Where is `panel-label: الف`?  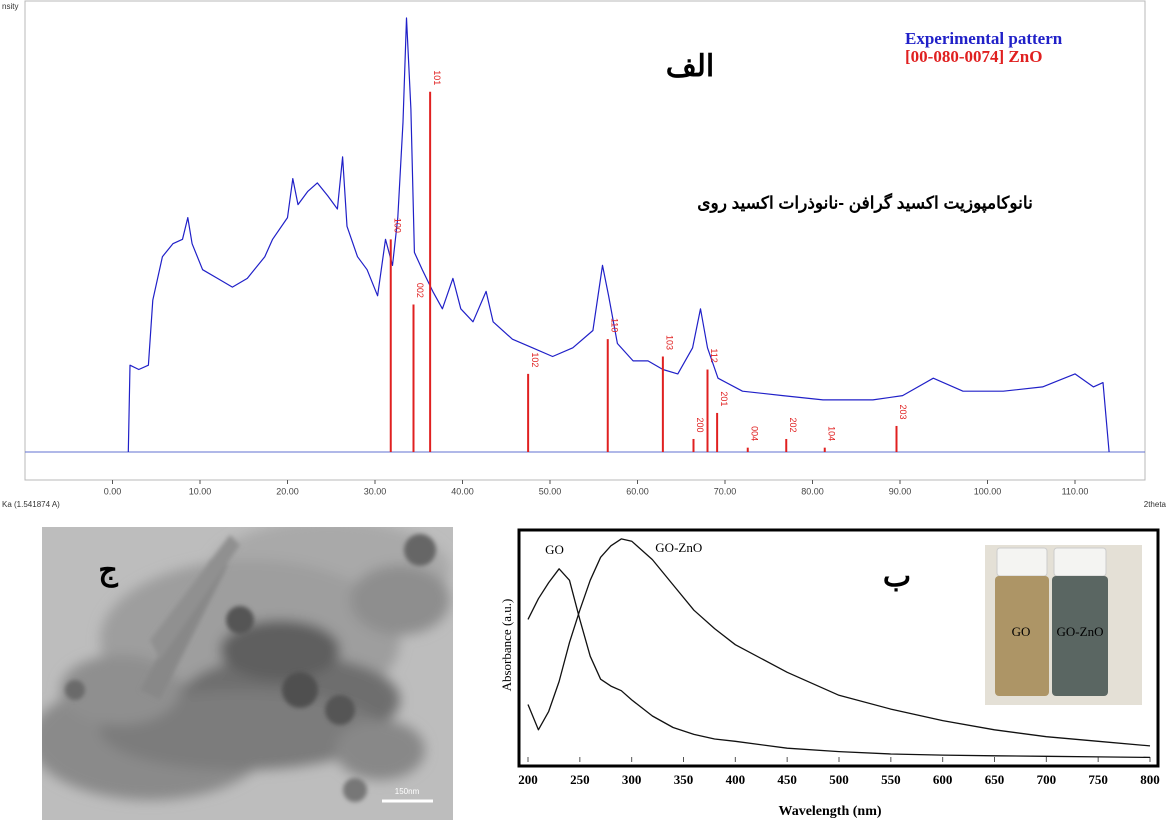
panel-label: الف is located at coordinates (690, 66).